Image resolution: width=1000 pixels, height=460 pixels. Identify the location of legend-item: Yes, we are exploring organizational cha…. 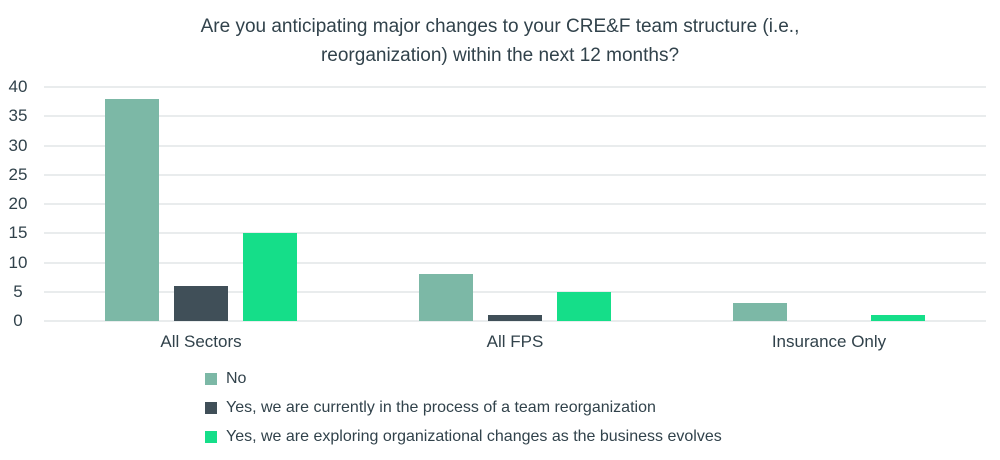
(463, 436).